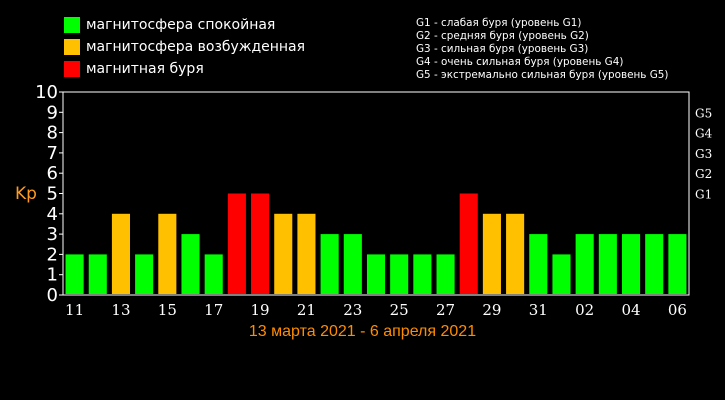  Describe the element at coordinates (703, 195) in the screenshot. I see `g-level-label: G1` at that location.